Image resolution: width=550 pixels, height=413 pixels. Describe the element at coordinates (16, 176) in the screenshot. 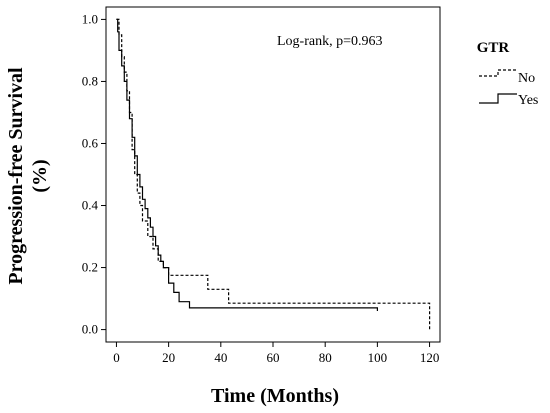

I see `y-axis-title-line-1: Progression-free Survival` at that location.